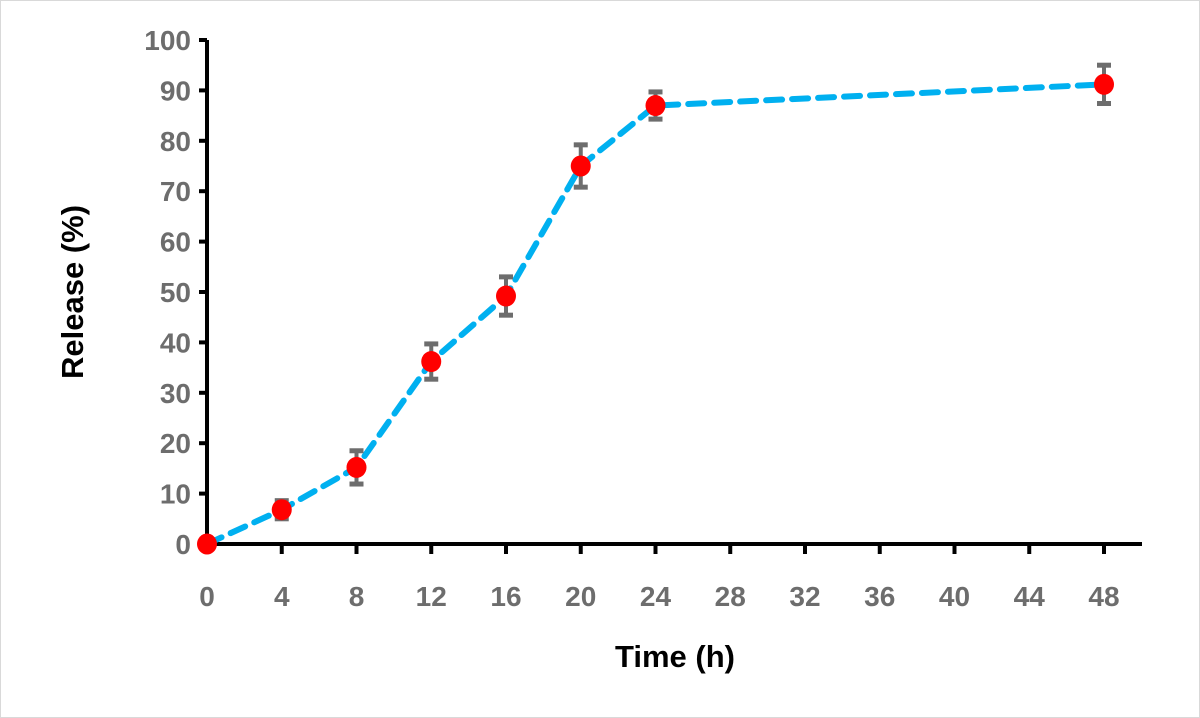 Image resolution: width=1200 pixels, height=718 pixels. Describe the element at coordinates (175, 141) in the screenshot. I see `y-tick-label: 80` at that location.